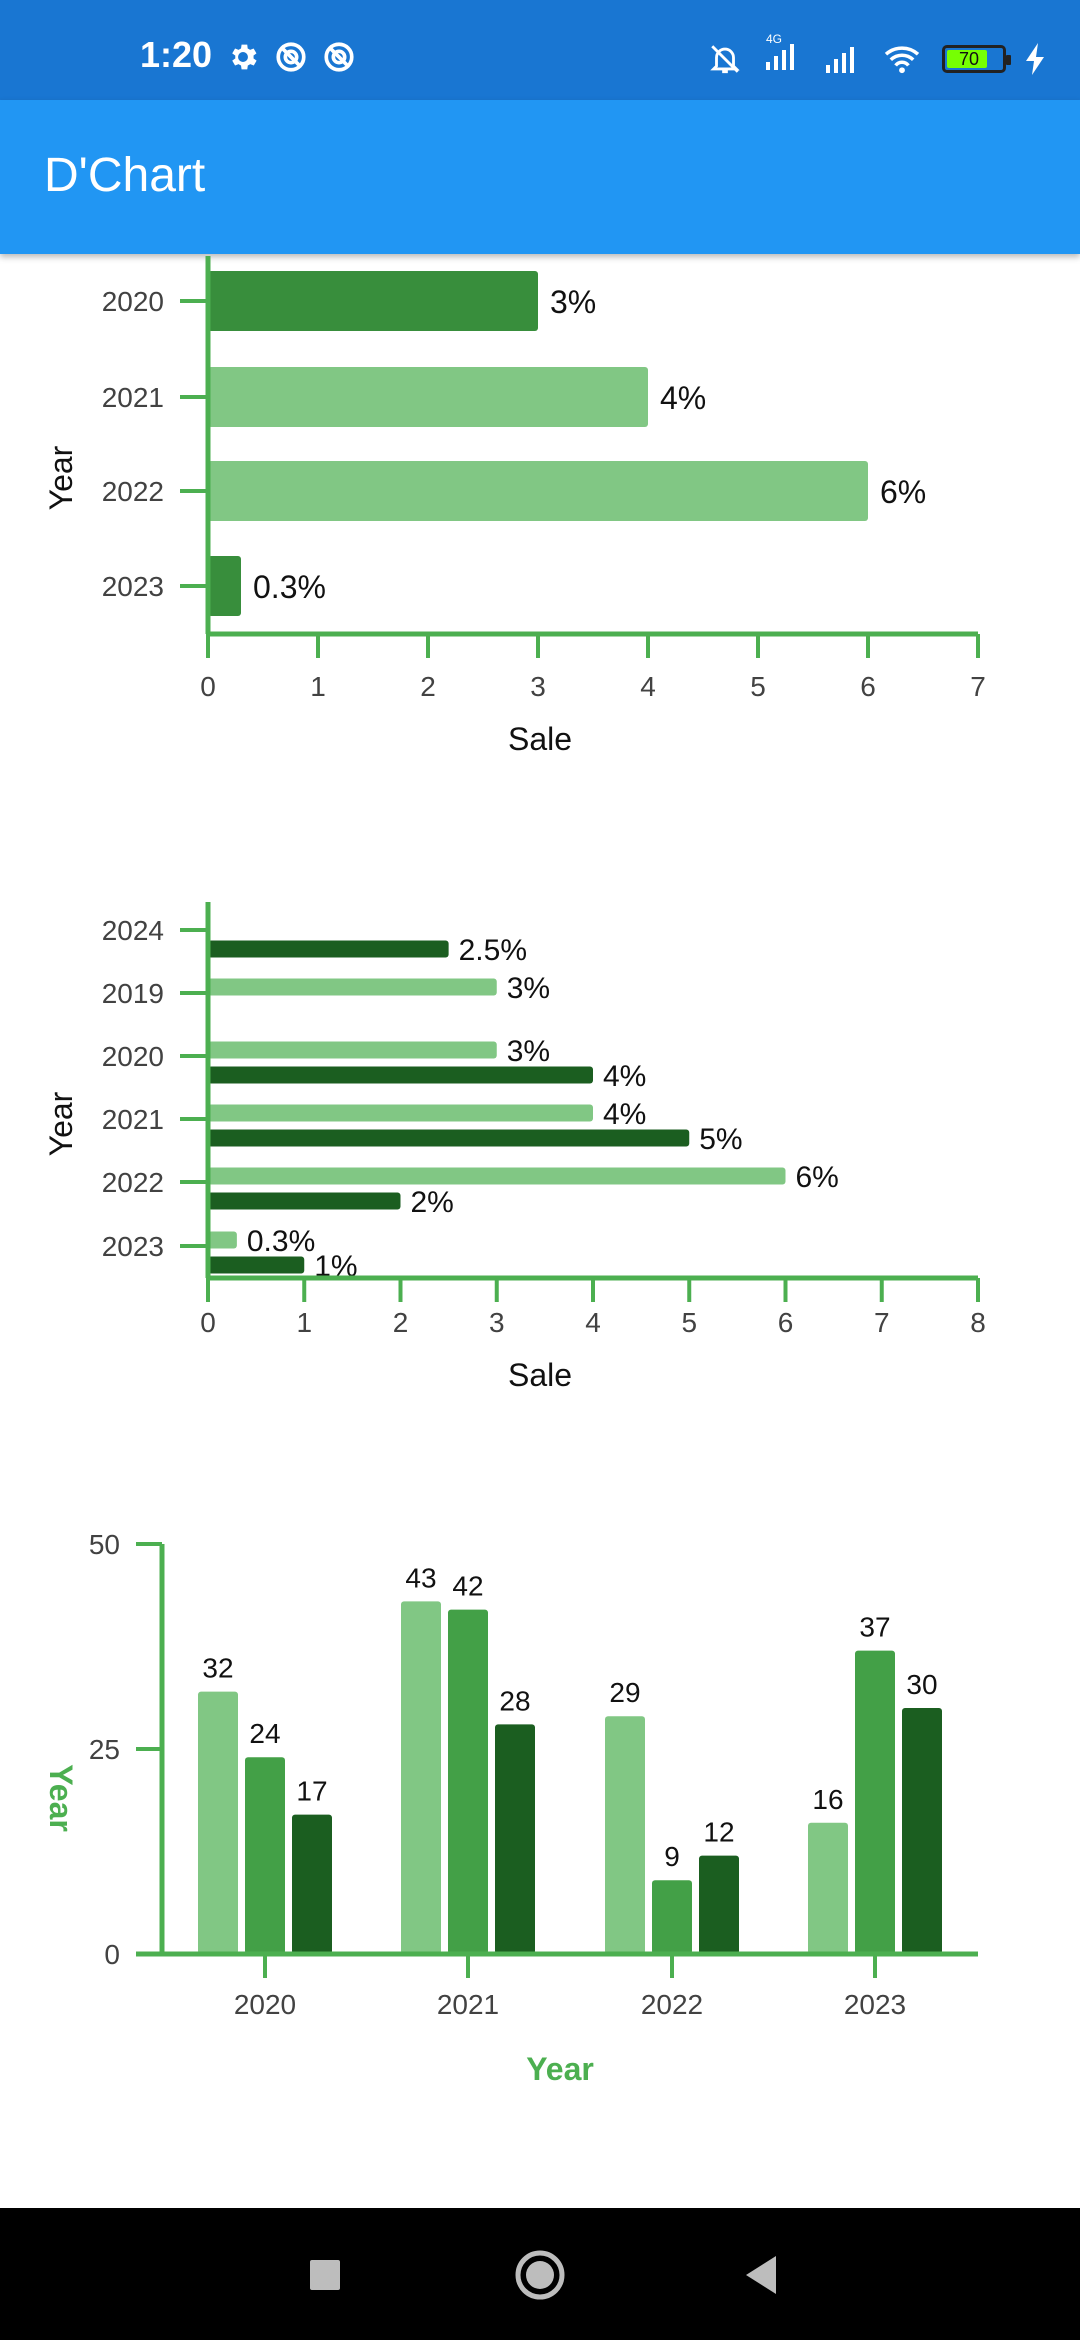 This screenshot has height=2340, width=1080. What do you see at coordinates (624, 1692) in the screenshot?
I see `data-label: 29` at bounding box center [624, 1692].